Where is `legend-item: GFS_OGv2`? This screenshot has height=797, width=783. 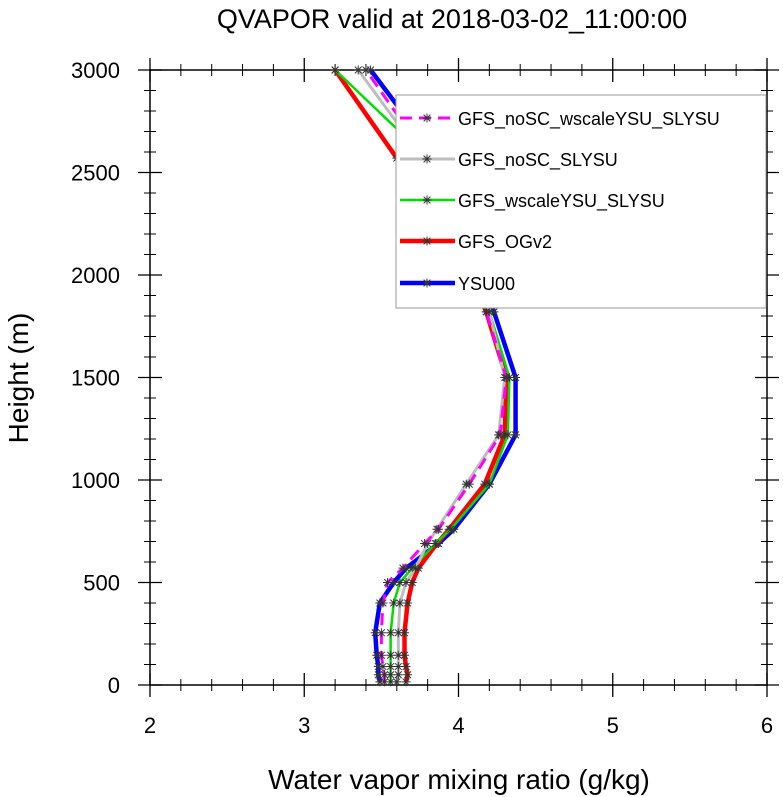 legend-item: GFS_OGv2 is located at coordinates (476, 242).